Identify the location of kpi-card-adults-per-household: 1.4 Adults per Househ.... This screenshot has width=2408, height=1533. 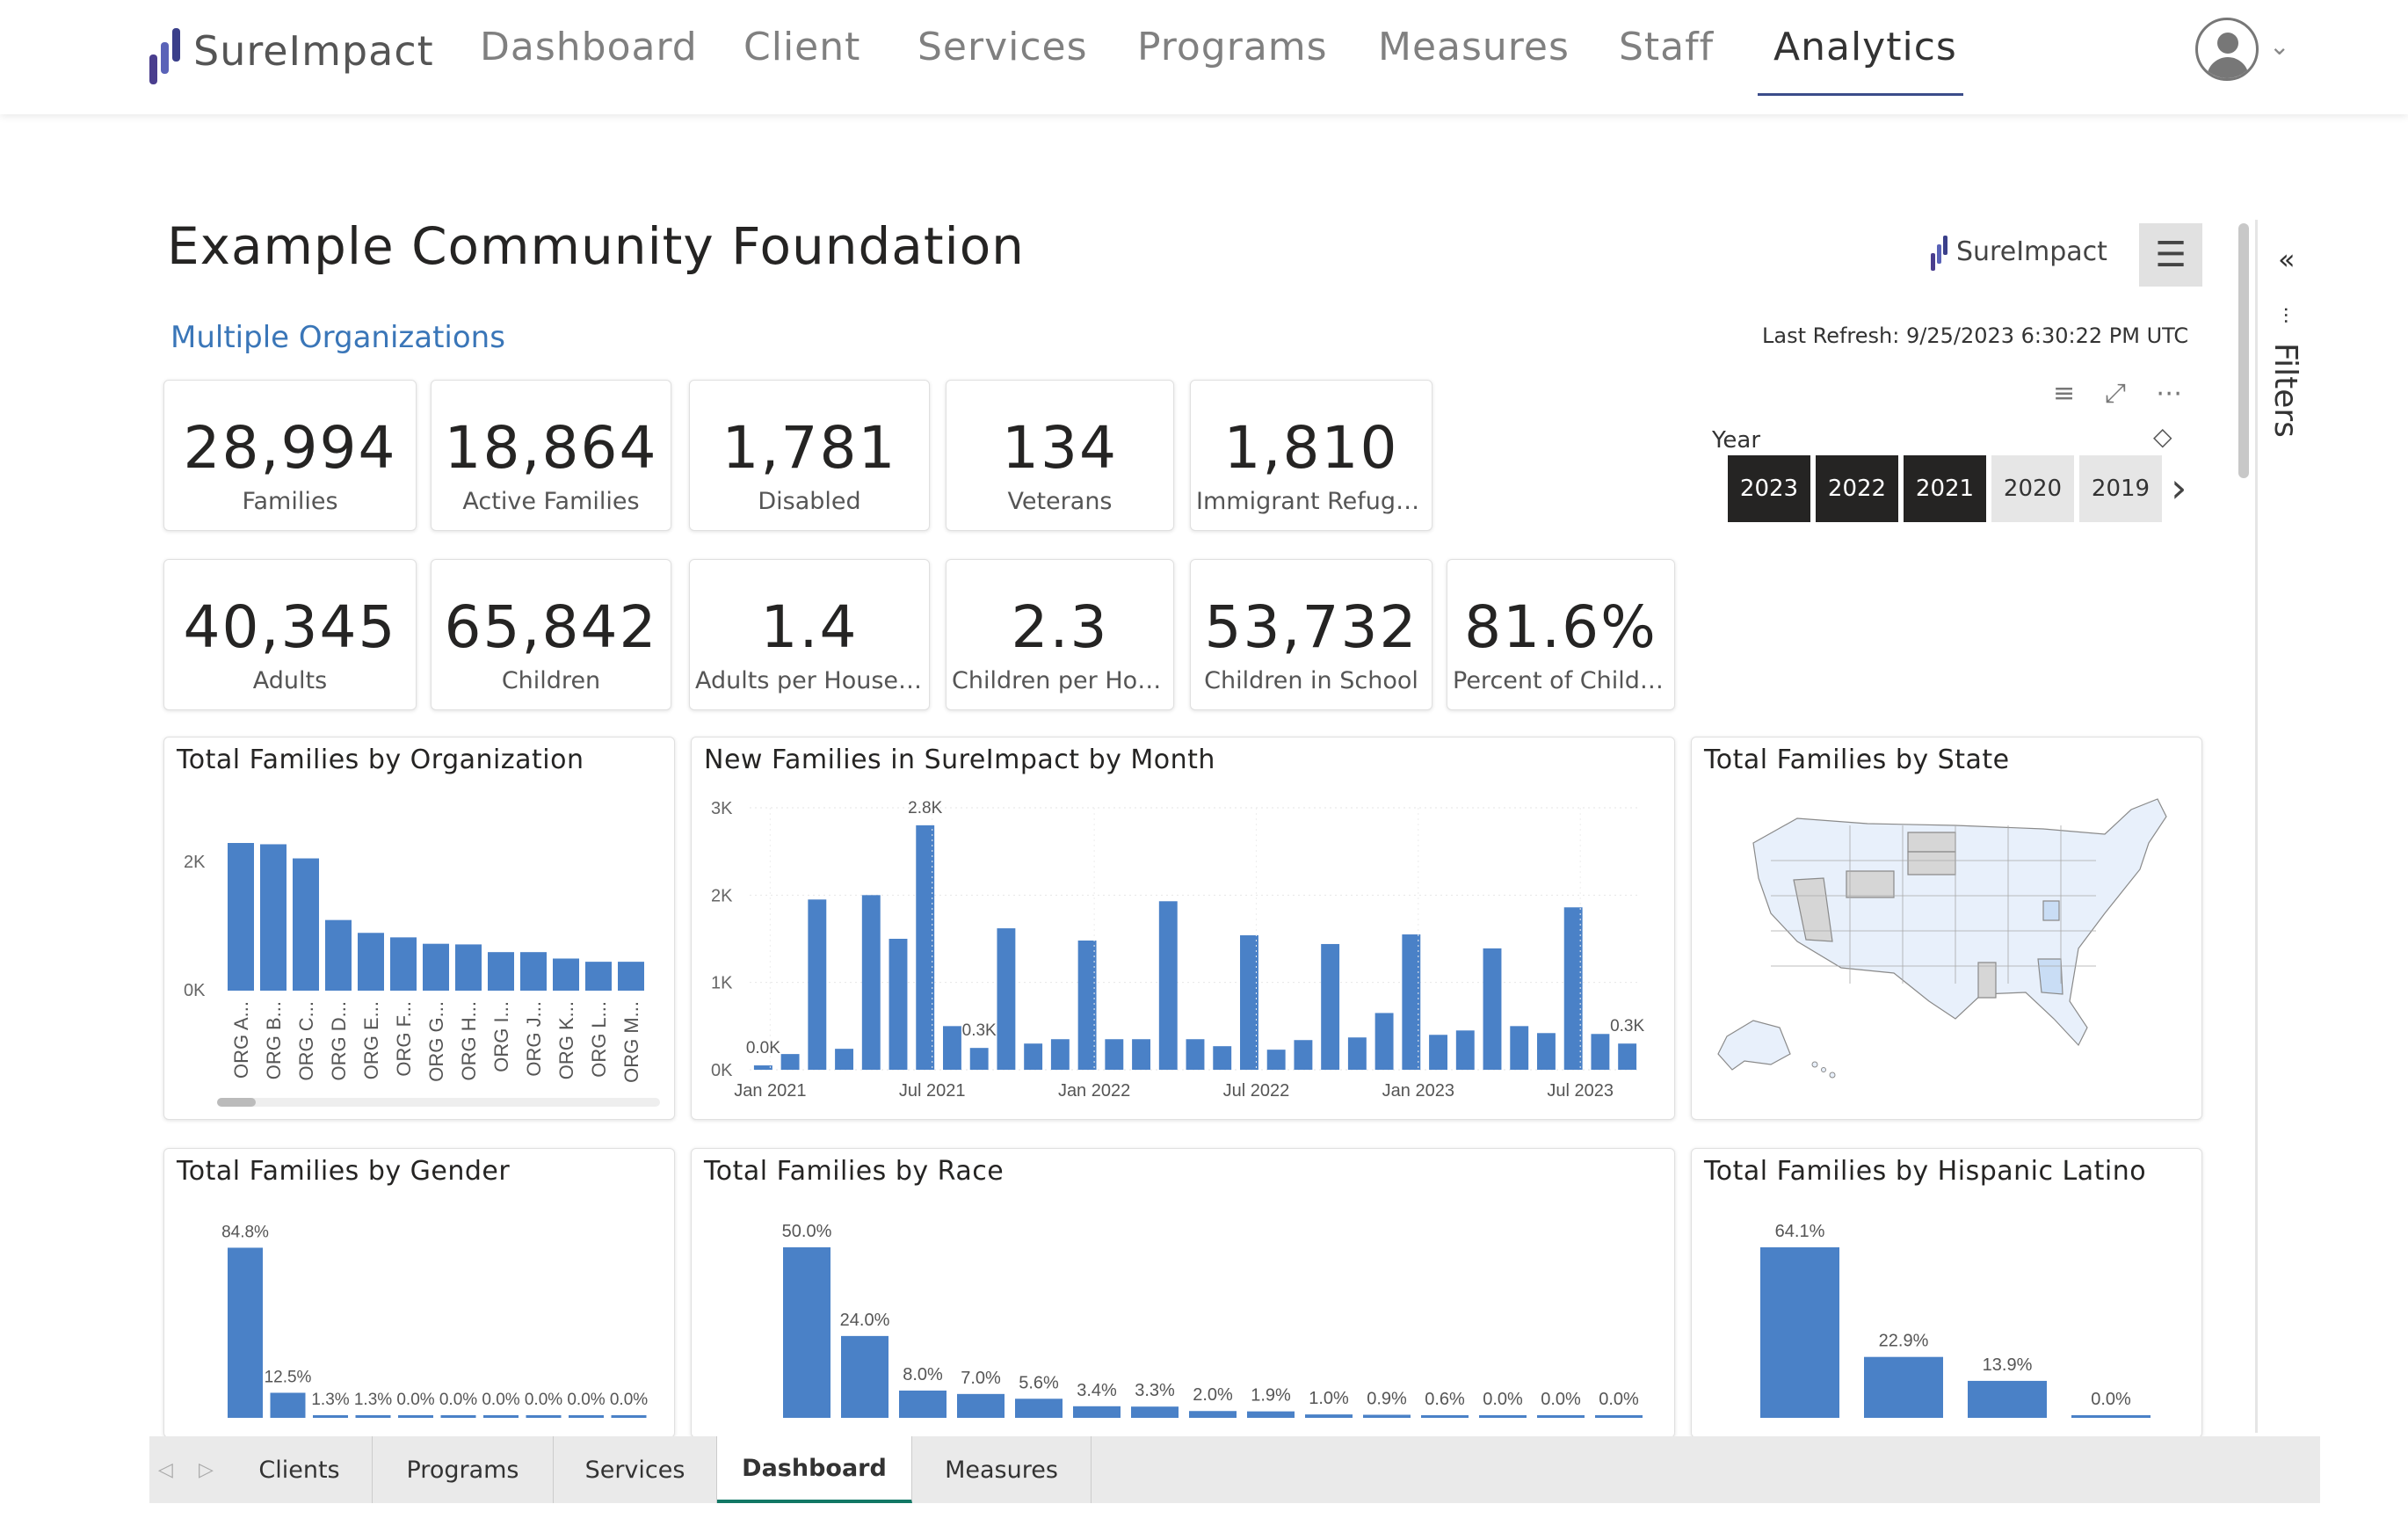
(809, 634).